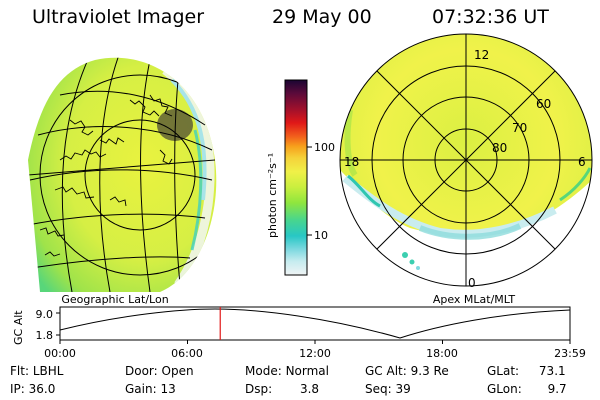 The image size is (600, 400). Describe the element at coordinates (18, 327) in the screenshot. I see `altitude-ylabel: GC Alt` at that location.